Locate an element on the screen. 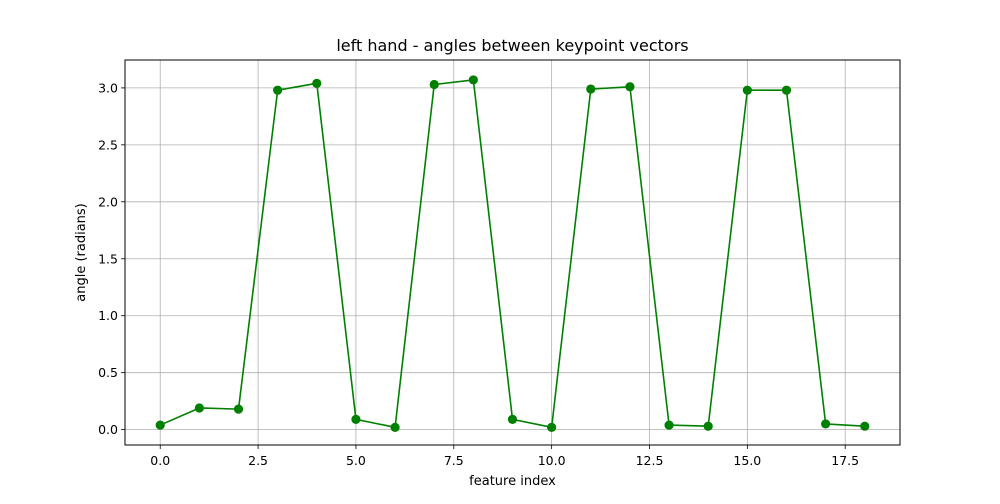  y-tick-label: 0.0 is located at coordinates (108, 429).